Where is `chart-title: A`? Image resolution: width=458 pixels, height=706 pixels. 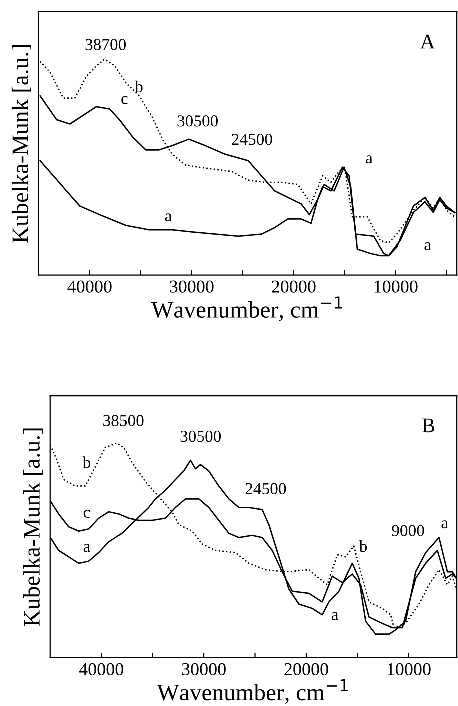 chart-title: A is located at coordinates (428, 41).